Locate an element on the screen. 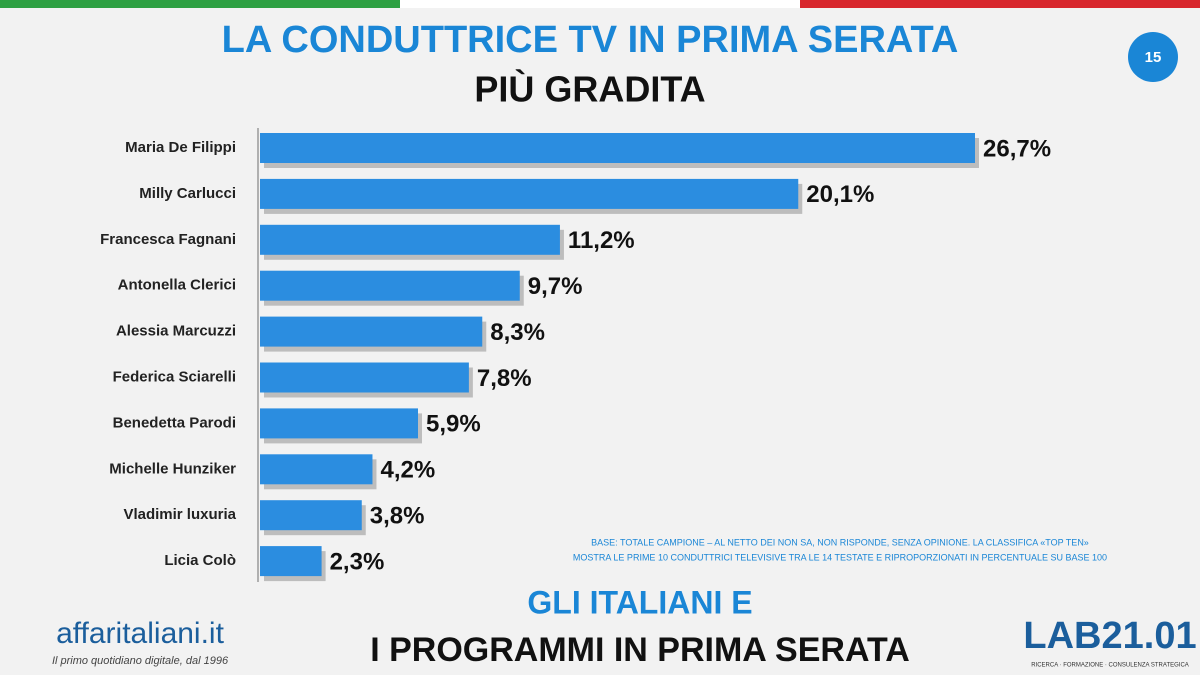 Image resolution: width=1200 pixels, height=675 pixels. category-label: Vladimir luxuria is located at coordinates (179, 514).